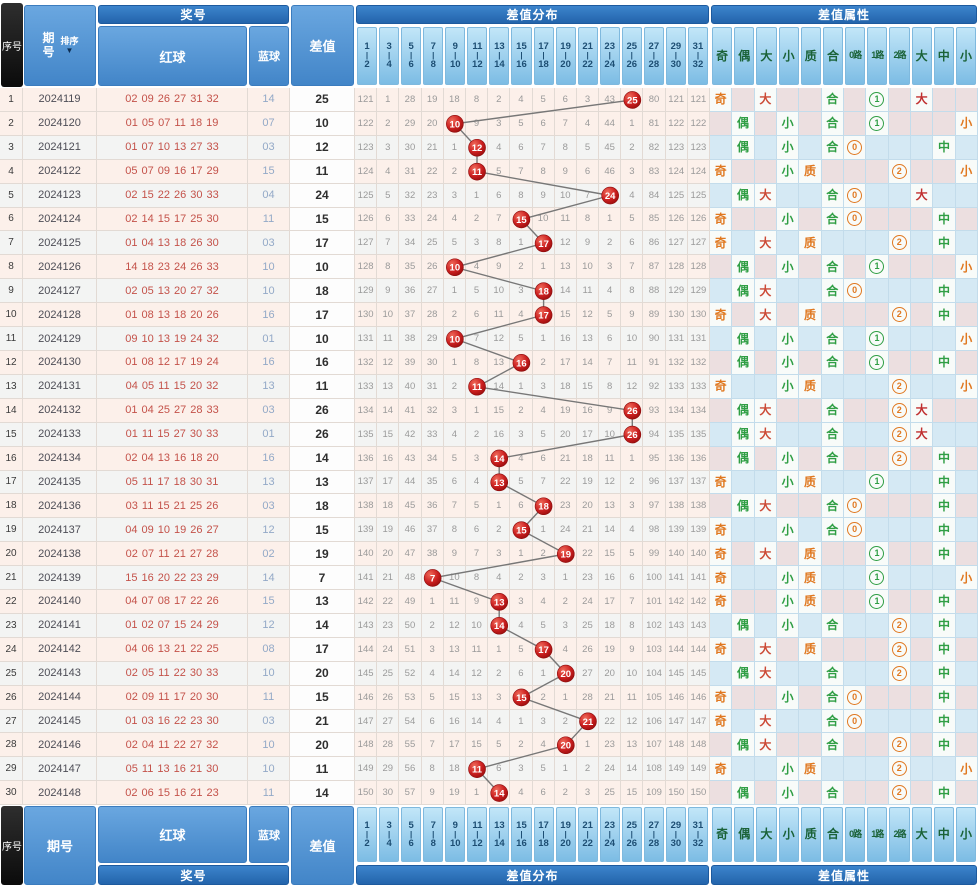  Describe the element at coordinates (269, 769) in the screenshot. I see `blue-ball-cell: 10` at that location.